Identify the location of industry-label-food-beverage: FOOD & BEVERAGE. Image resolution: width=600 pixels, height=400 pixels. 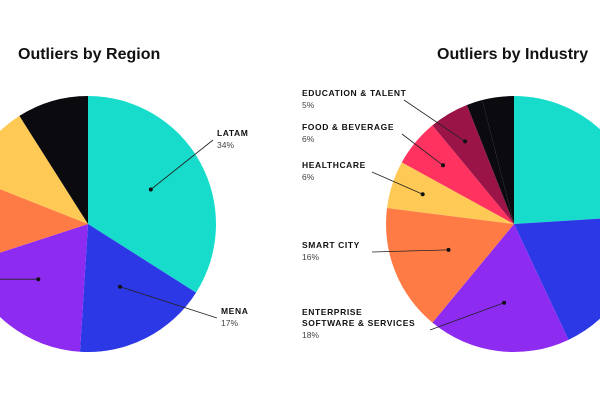
(348, 127).